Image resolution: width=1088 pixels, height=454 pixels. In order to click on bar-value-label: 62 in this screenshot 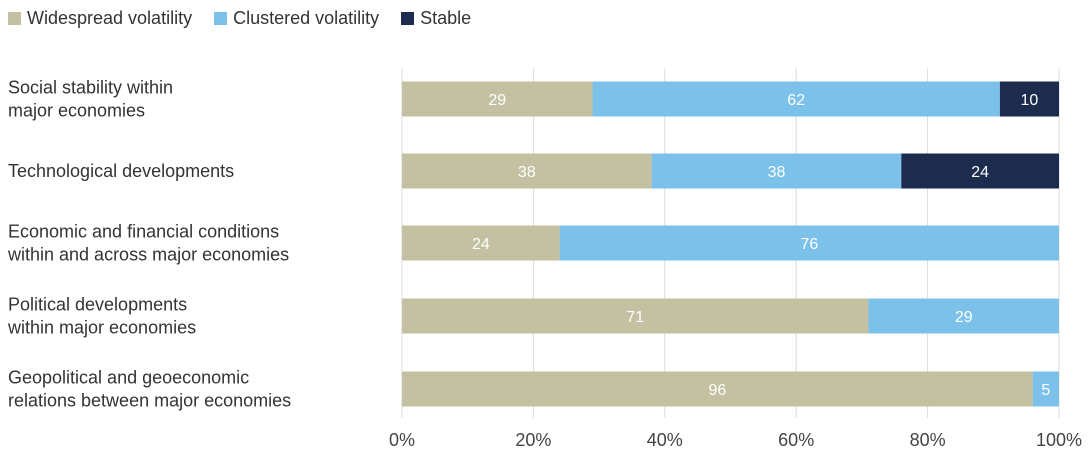, I will do `click(796, 100)`.